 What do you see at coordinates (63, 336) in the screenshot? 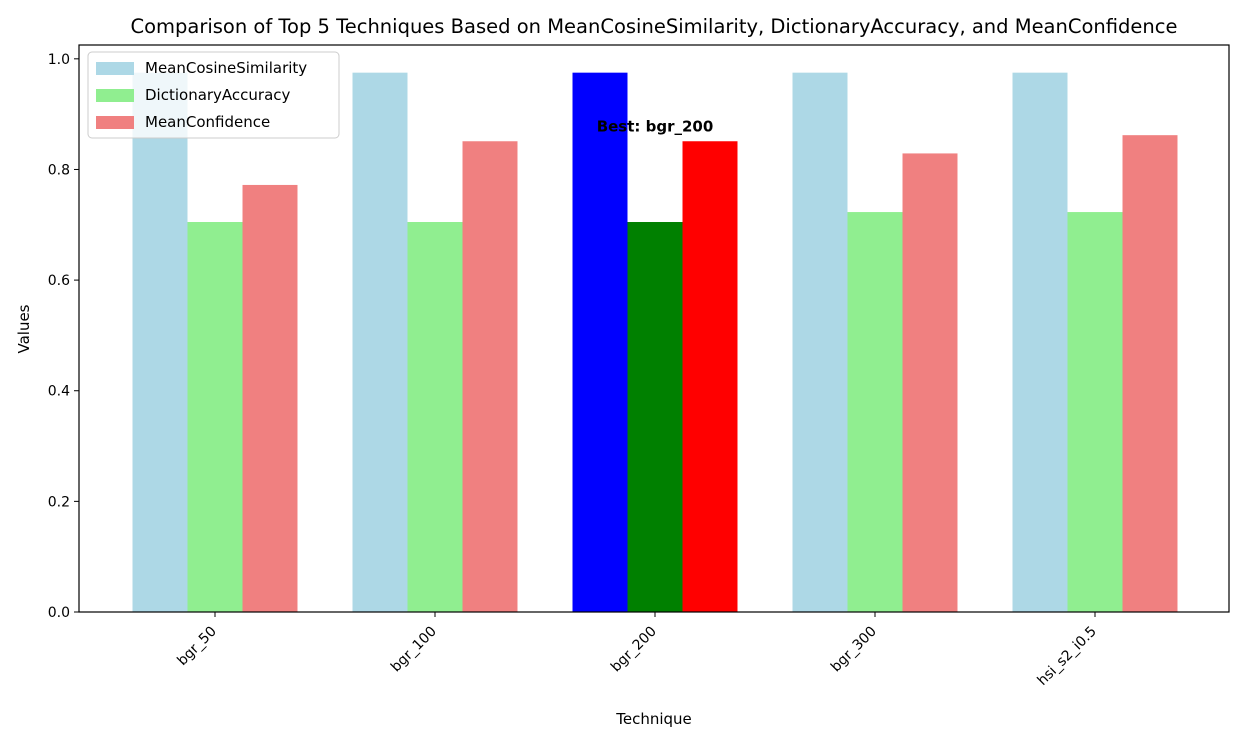
I see `y-axis: 0.0 0.2 0.4 0.6 0.8 1.0` at bounding box center [63, 336].